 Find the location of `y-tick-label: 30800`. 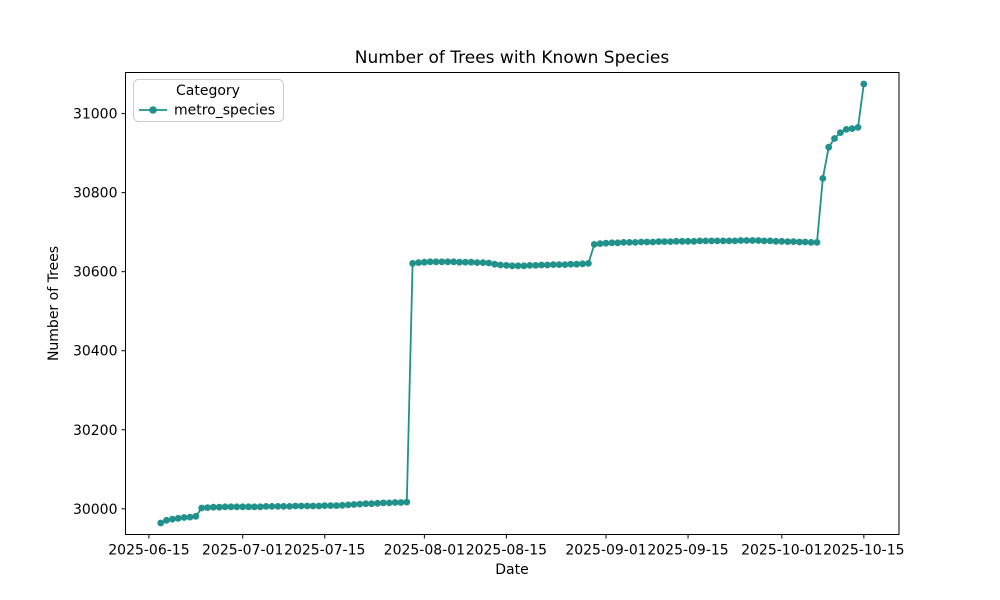

y-tick-label: 30800 is located at coordinates (95, 194).